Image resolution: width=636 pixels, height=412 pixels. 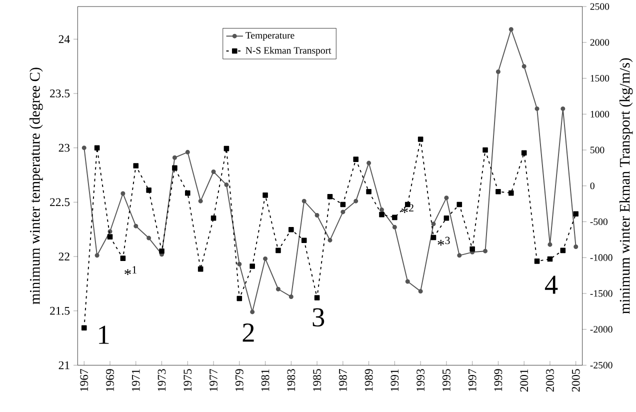 What do you see at coordinates (472, 380) in the screenshot?
I see `x-tick-label: 1997` at bounding box center [472, 380].